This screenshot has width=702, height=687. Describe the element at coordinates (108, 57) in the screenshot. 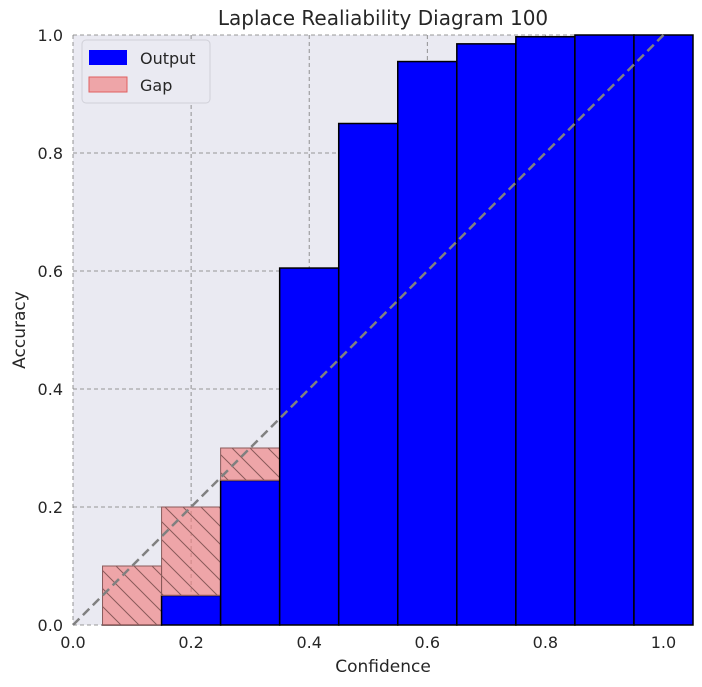

I see `legend-swatch-output` at that location.